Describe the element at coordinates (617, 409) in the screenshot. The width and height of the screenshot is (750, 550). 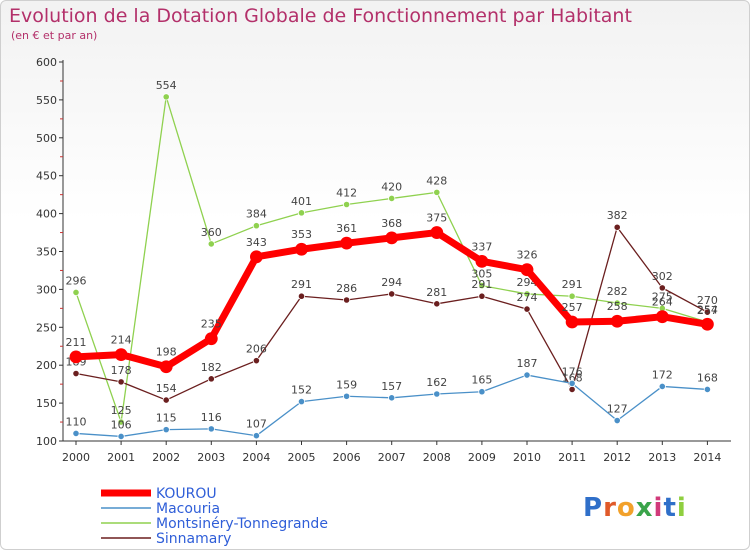
I see `data-label-macouria: 127` at that location.